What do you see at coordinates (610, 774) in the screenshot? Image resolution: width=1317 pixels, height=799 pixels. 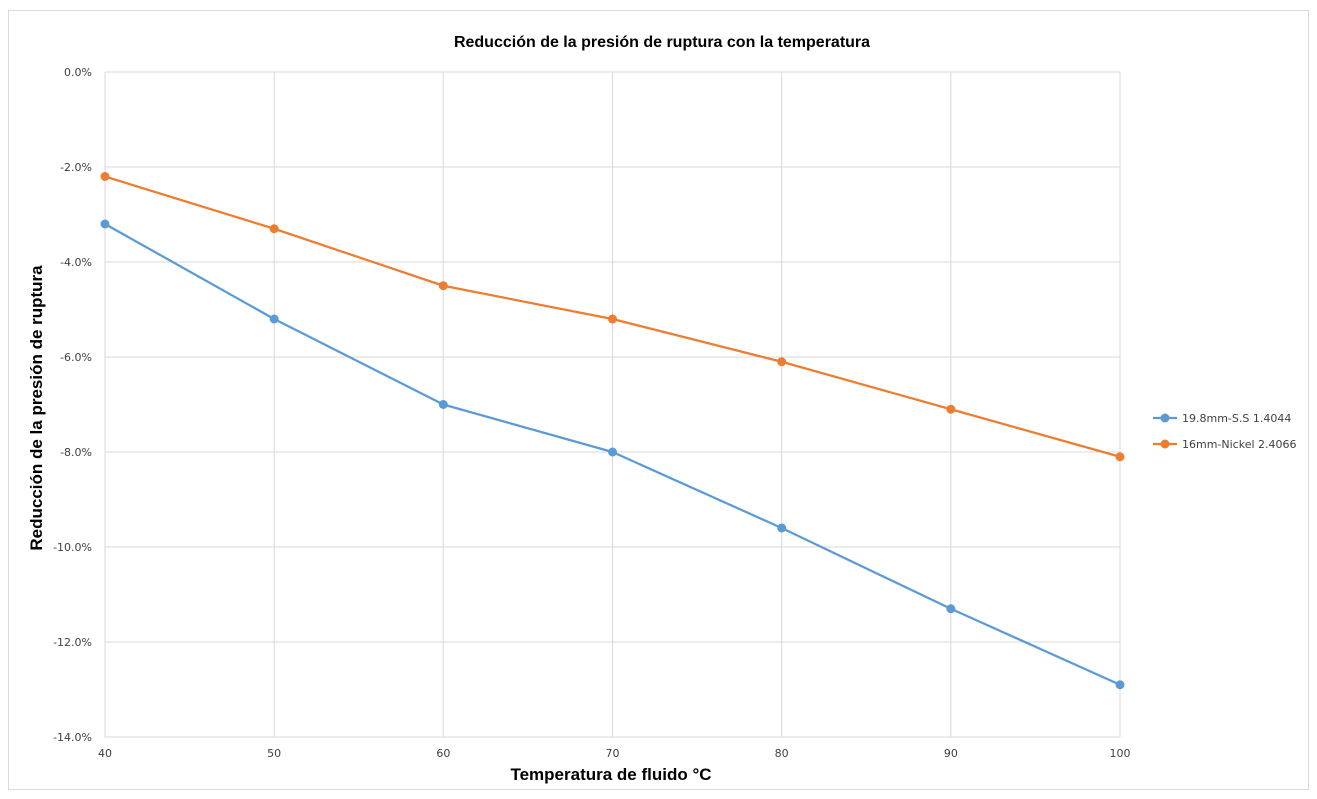 I see `x-axis-title: Temperatura de fluido °C` at bounding box center [610, 774].